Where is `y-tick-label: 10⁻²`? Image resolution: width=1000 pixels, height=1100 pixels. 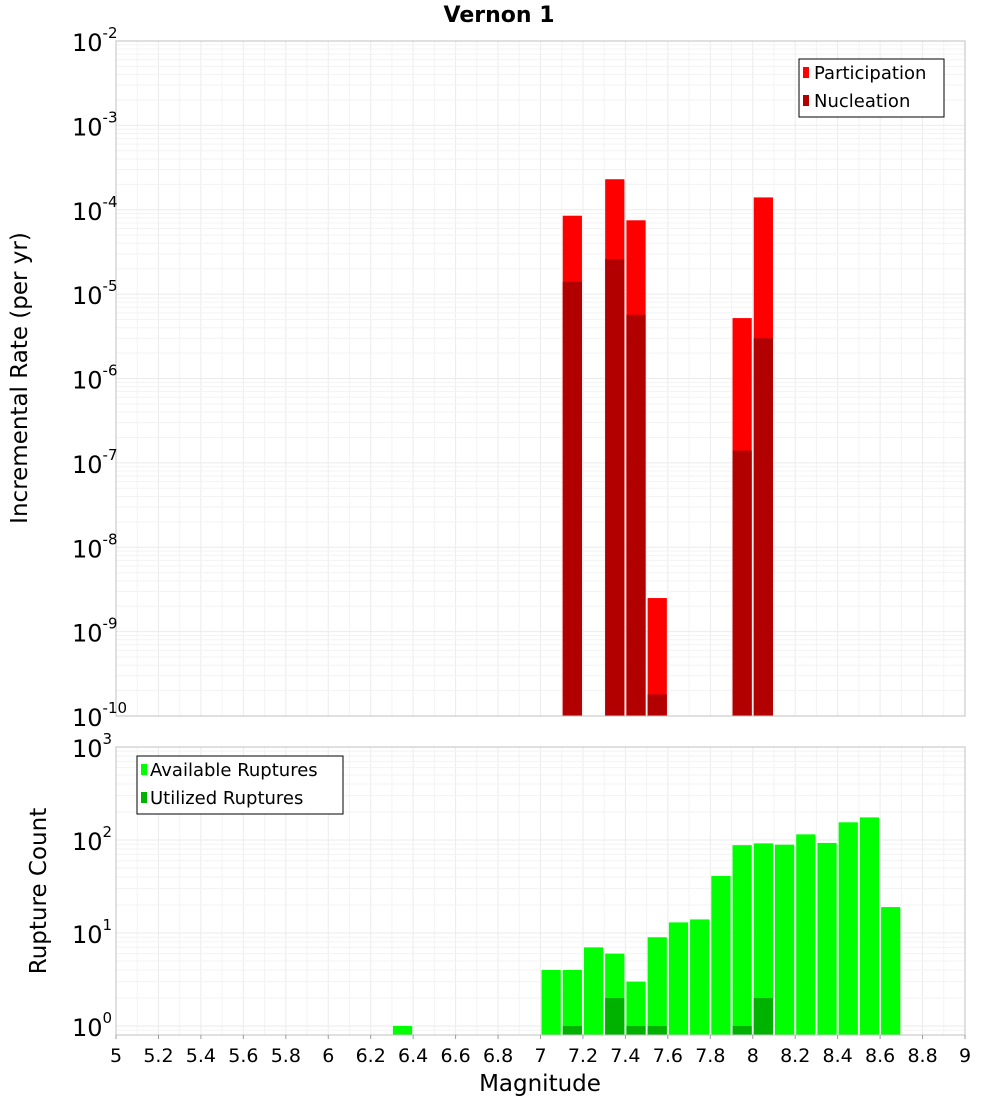
y-tick-label: 10⁻² is located at coordinates (95, 40).